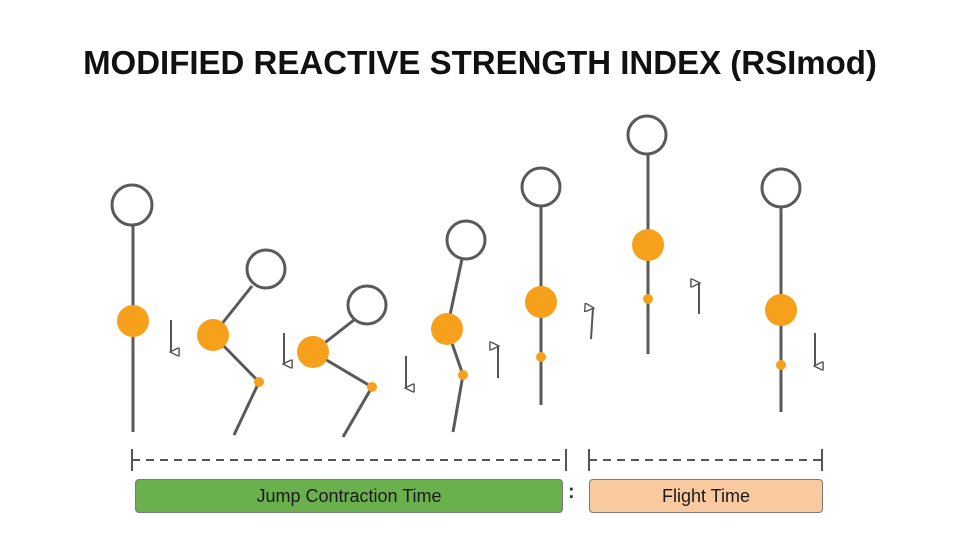  I want to click on arrow-up-icon, so click(592, 324).